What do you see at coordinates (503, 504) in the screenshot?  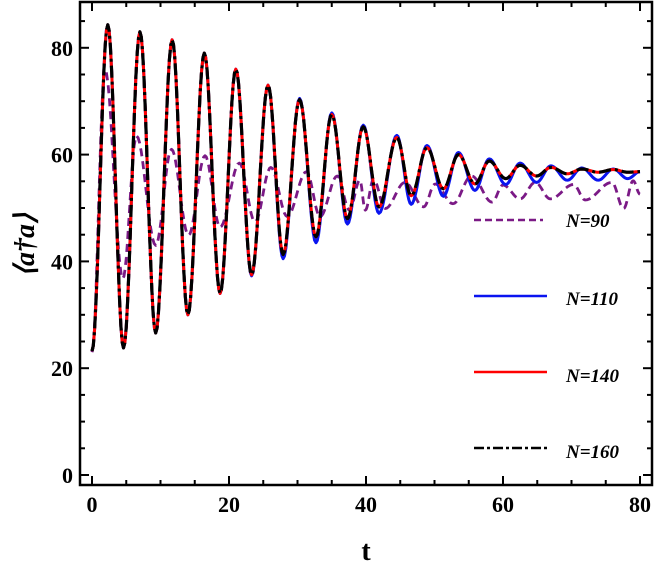 I see `x-tick-label: 60` at bounding box center [503, 504].